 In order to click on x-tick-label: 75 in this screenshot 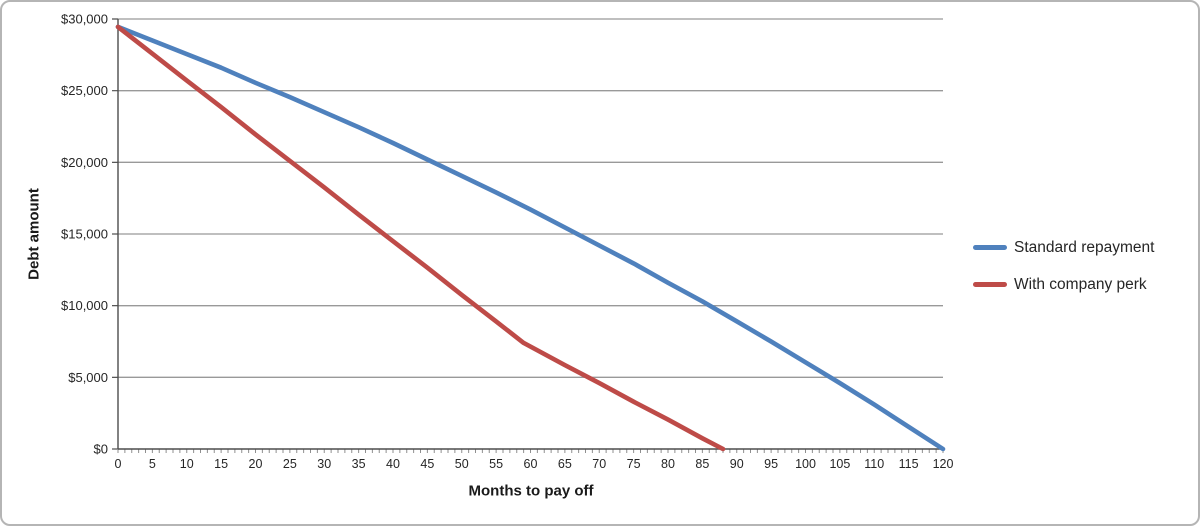, I will do `click(634, 464)`.